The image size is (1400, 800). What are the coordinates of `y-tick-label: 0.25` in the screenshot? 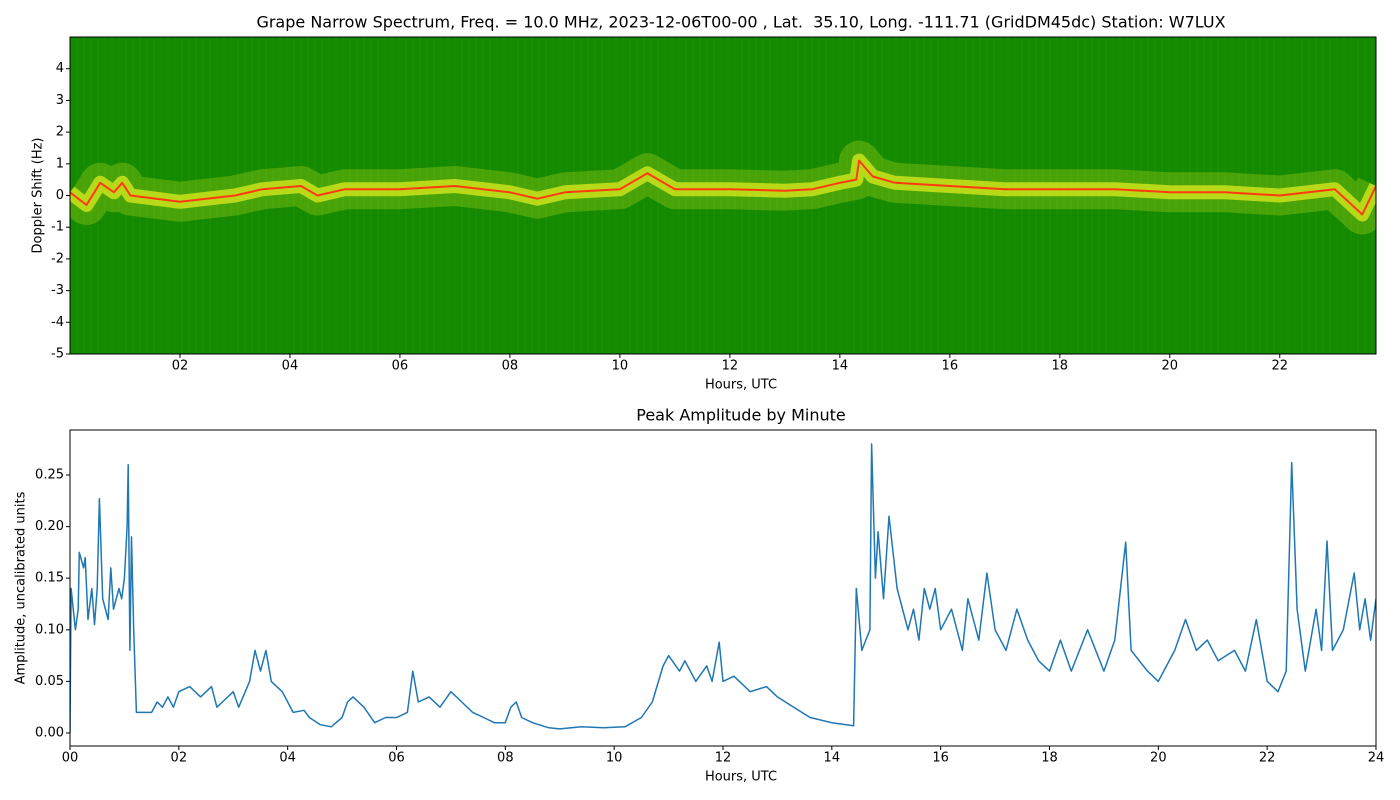 It's located at (49, 474).